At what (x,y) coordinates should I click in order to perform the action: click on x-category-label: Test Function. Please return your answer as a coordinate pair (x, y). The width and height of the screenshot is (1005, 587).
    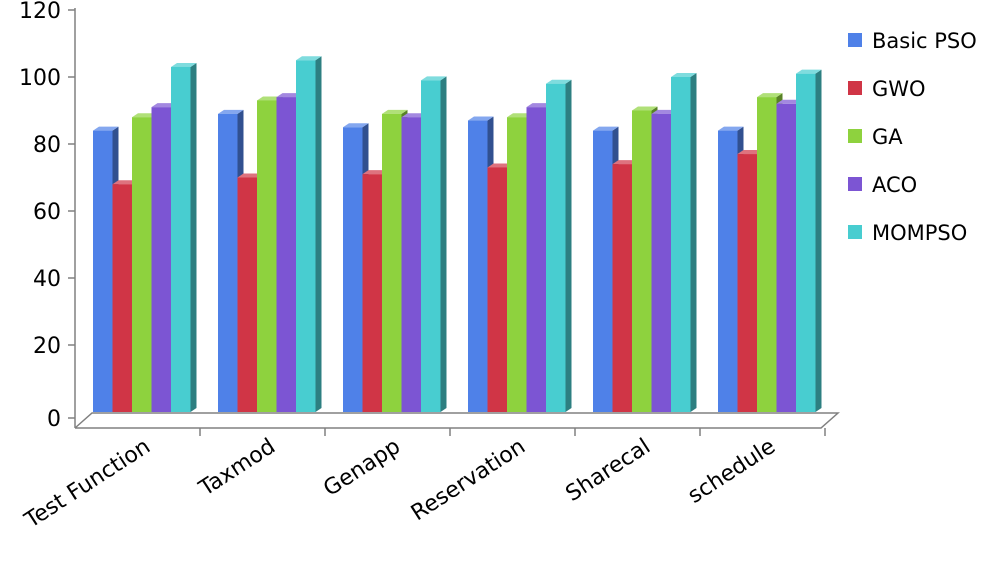
    Looking at the image, I should click on (87, 484).